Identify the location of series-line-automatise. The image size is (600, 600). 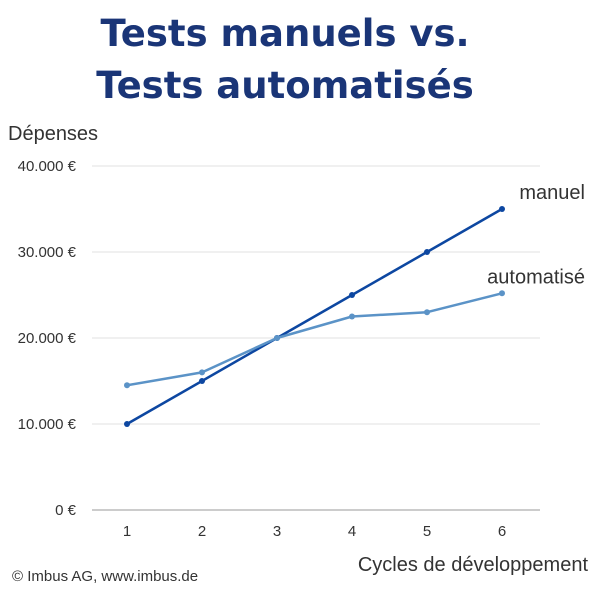
(314, 339).